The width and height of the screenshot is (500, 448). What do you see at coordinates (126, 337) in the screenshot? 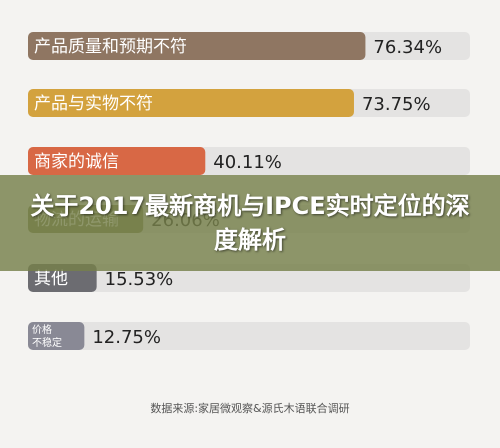
I see `value-label: 12.75%` at bounding box center [126, 337].